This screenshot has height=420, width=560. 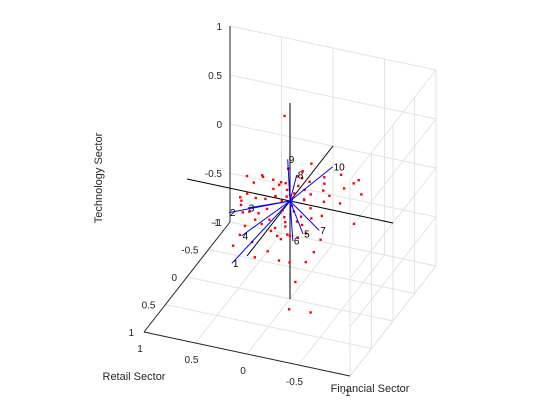 What do you see at coordinates (346, 393) in the screenshot?
I see `x-tick-label: -1` at bounding box center [346, 393].